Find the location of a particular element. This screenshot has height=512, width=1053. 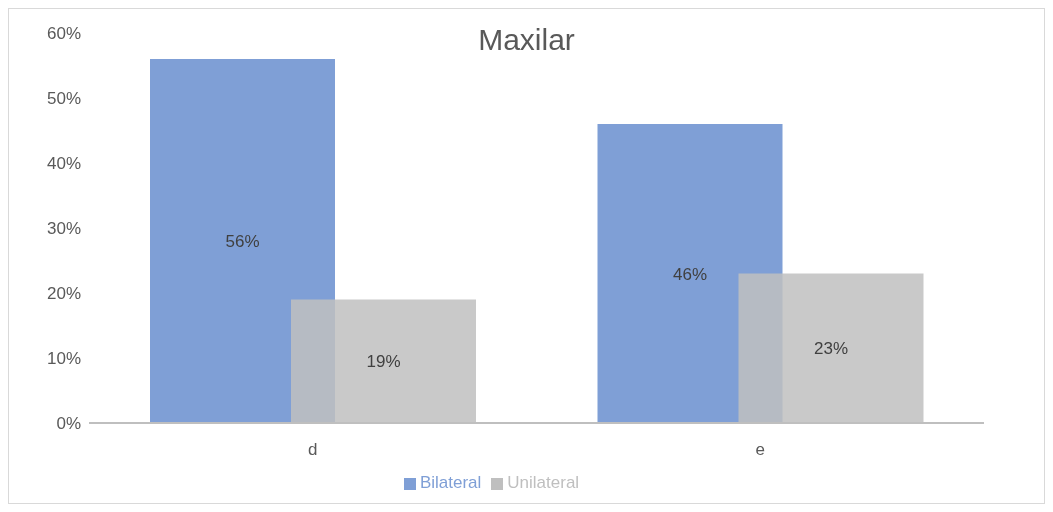

x-tick-label: d is located at coordinates (313, 450).